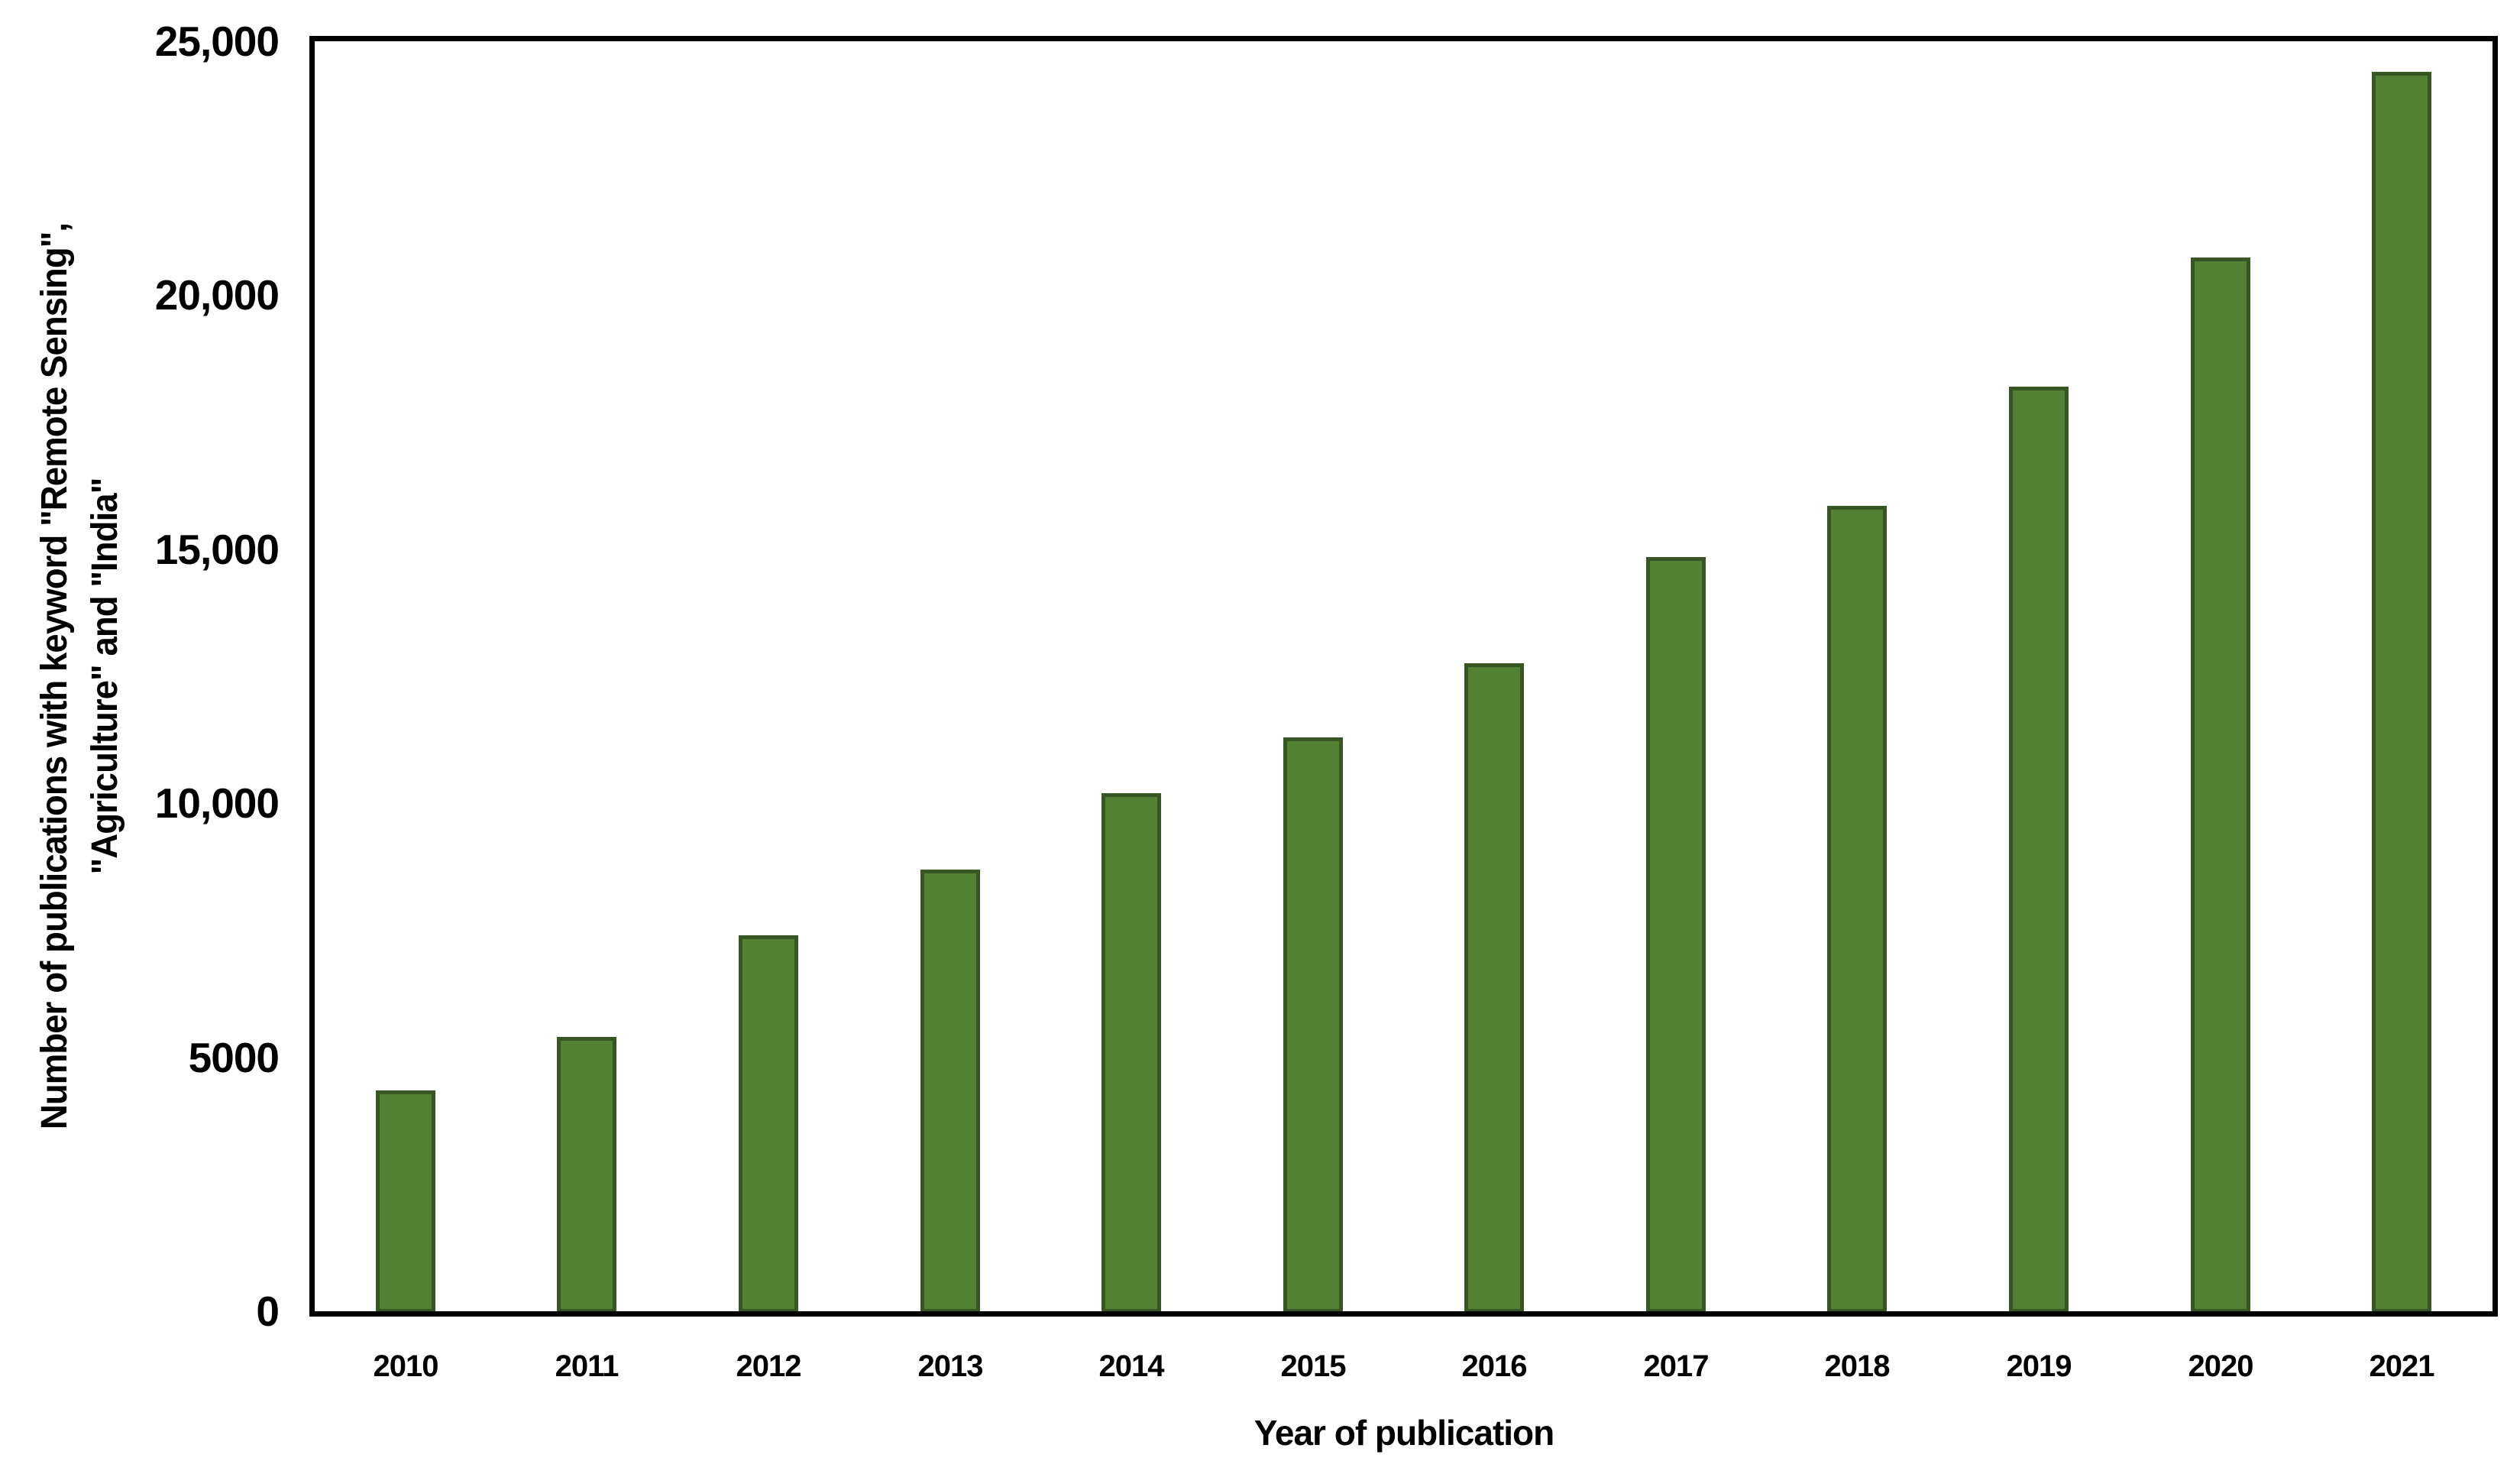  What do you see at coordinates (587, 1174) in the screenshot?
I see `bar-2011` at bounding box center [587, 1174].